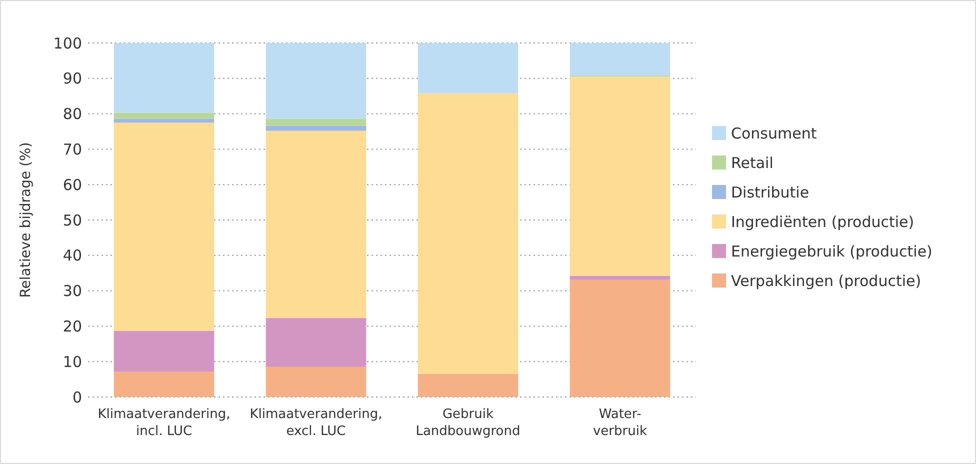  I want to click on x-tick-label: Klimaatverandering, incl. LUC, so click(164, 423).